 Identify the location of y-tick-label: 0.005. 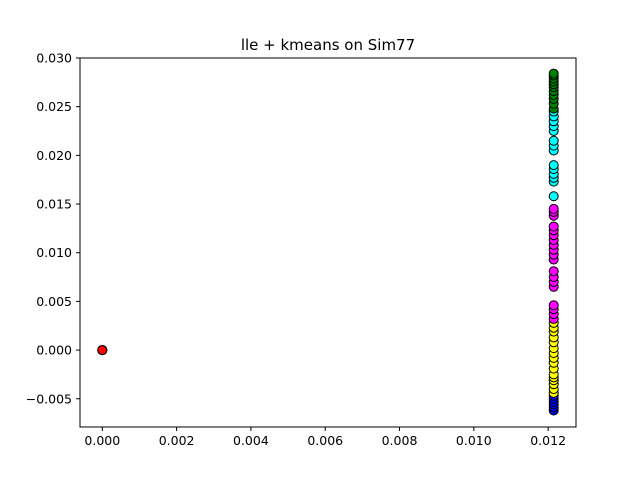
(54, 301).